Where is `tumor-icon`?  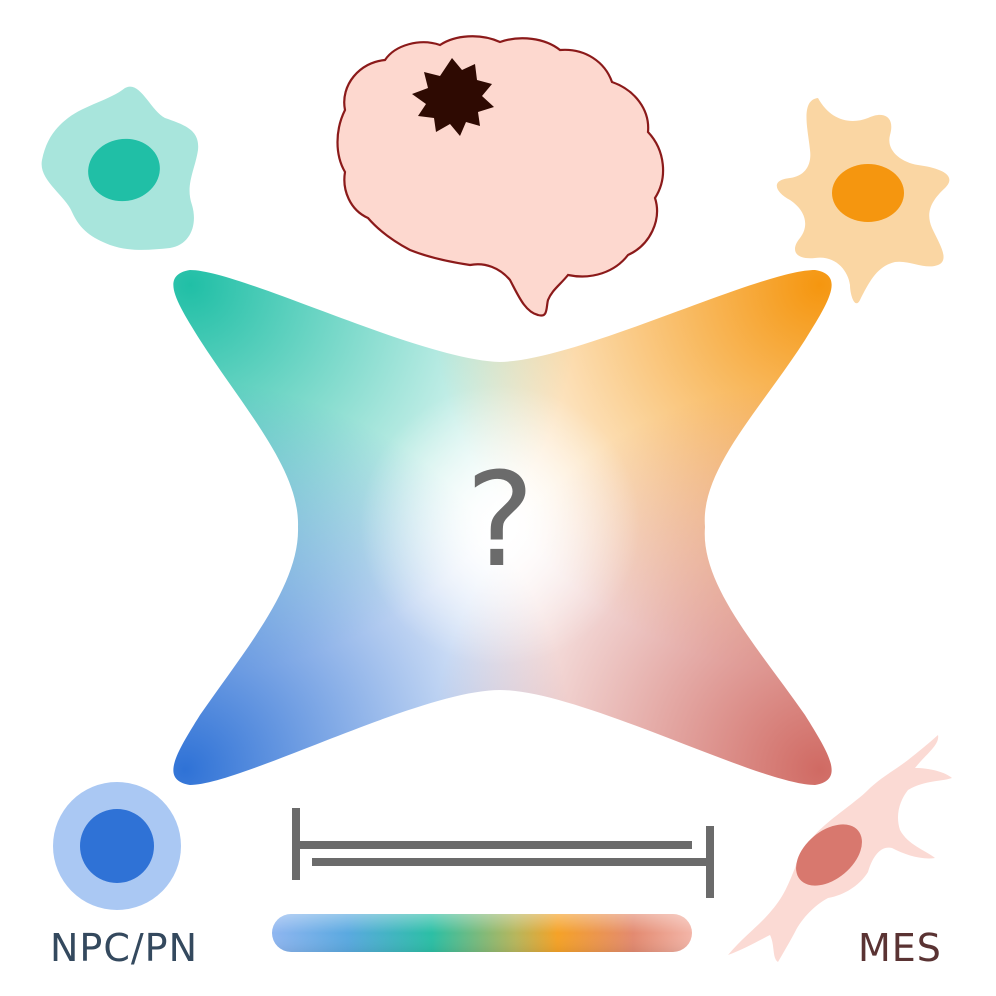
tumor-icon is located at coordinates (453, 97).